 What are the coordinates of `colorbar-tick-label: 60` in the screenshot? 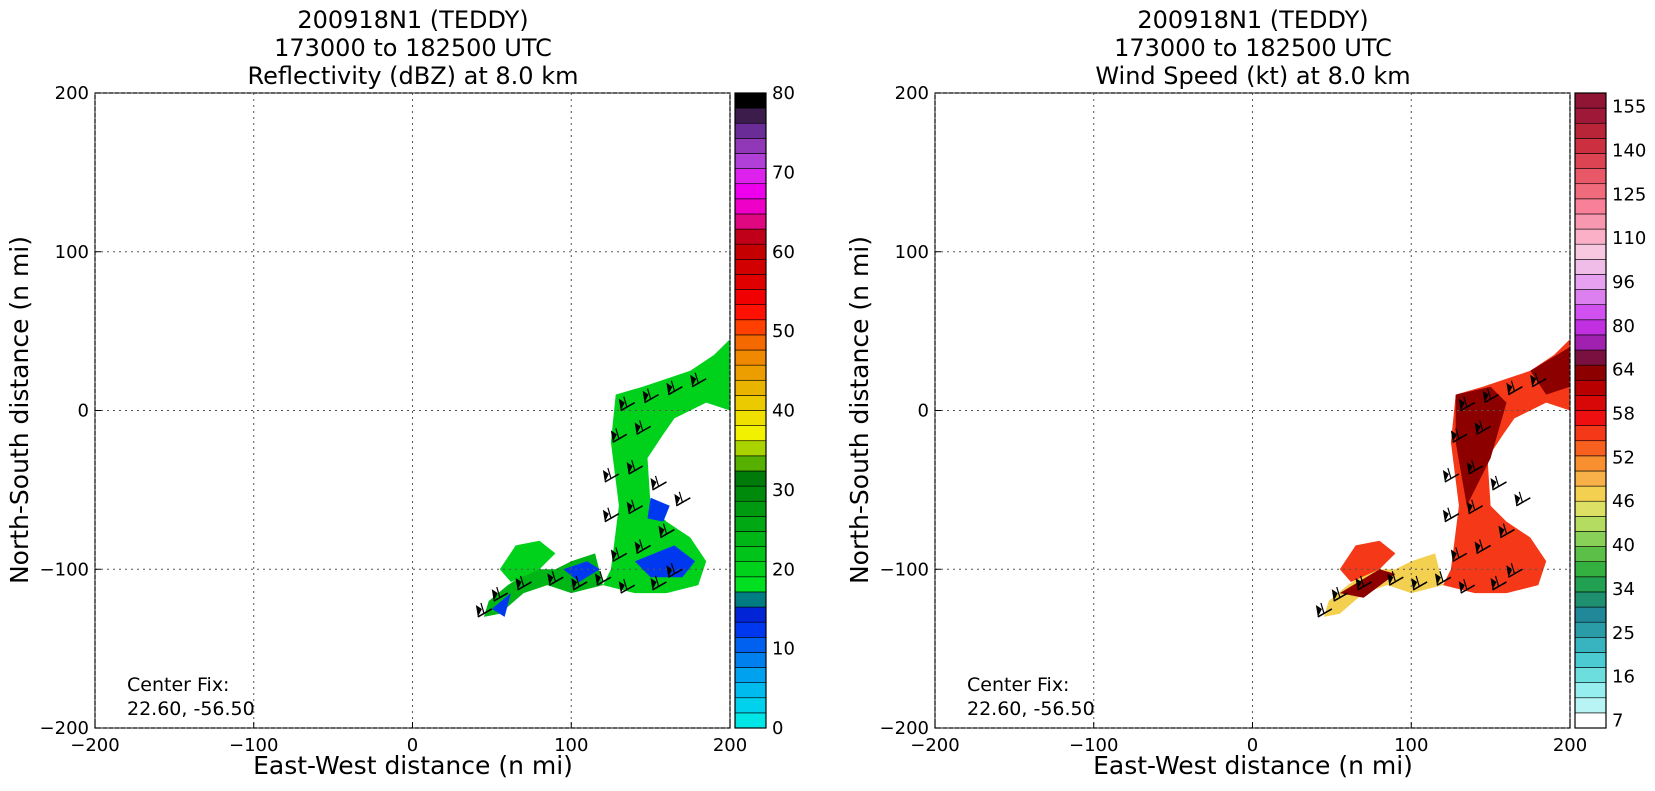 It's located at (783, 252).